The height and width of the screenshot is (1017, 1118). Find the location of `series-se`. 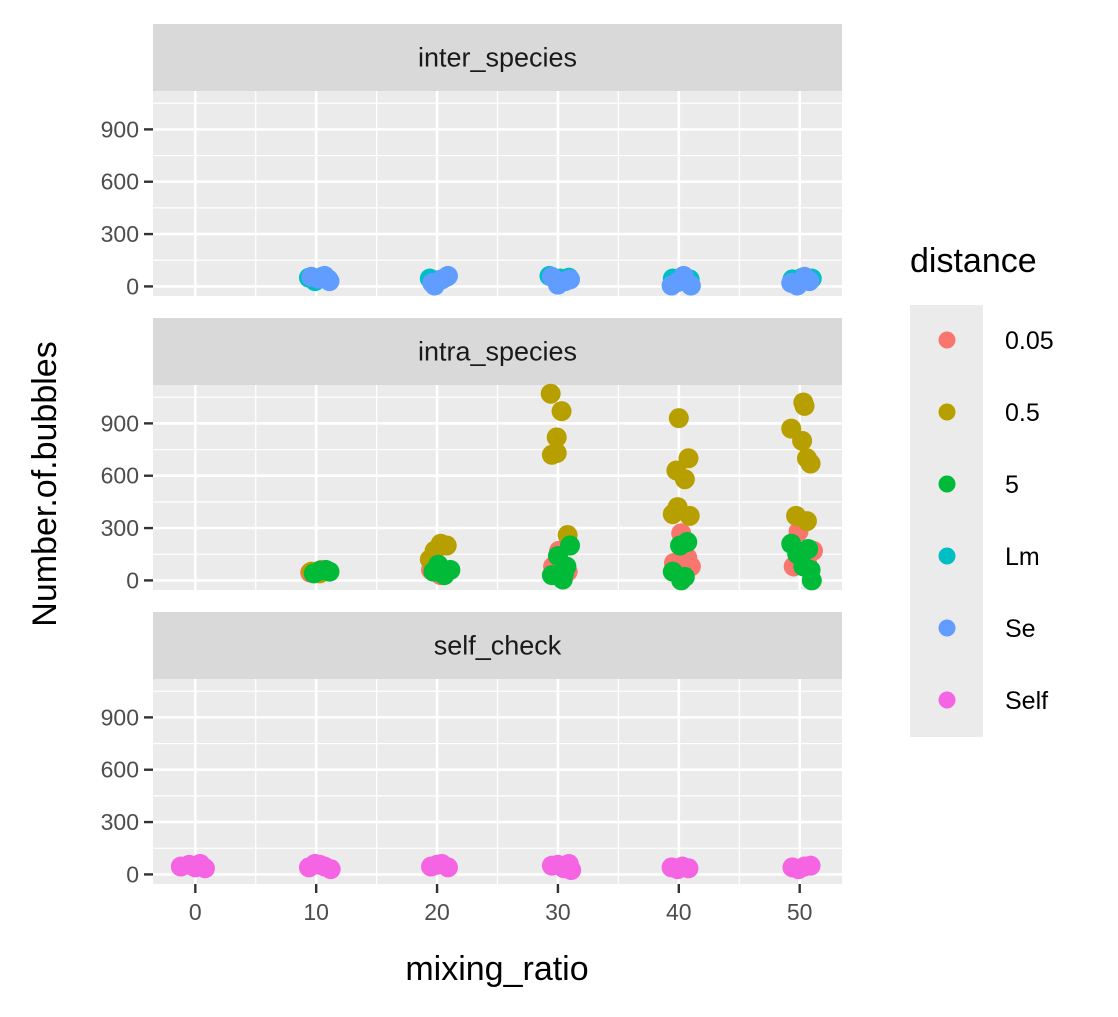

series-se is located at coordinates (560, 280).